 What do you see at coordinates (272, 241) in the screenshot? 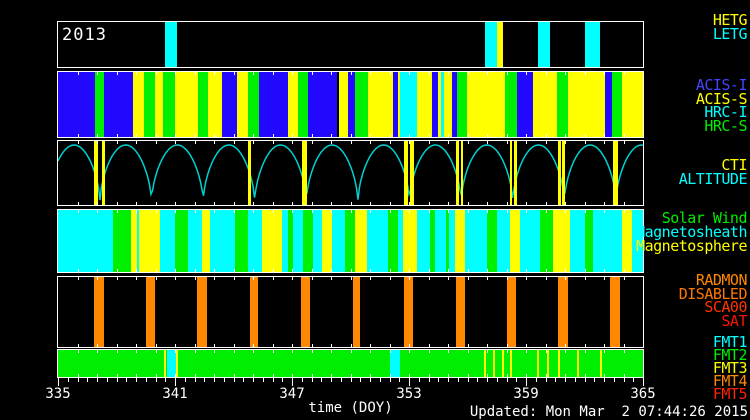
I see `solar-wind-segment-yellow` at bounding box center [272, 241].